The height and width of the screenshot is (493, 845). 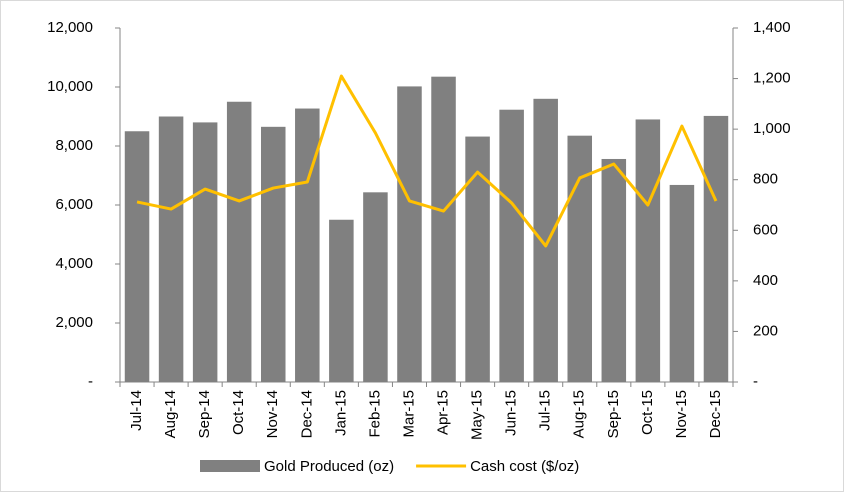 What do you see at coordinates (70, 27) in the screenshot?
I see `y-tick-label: 12,000` at bounding box center [70, 27].